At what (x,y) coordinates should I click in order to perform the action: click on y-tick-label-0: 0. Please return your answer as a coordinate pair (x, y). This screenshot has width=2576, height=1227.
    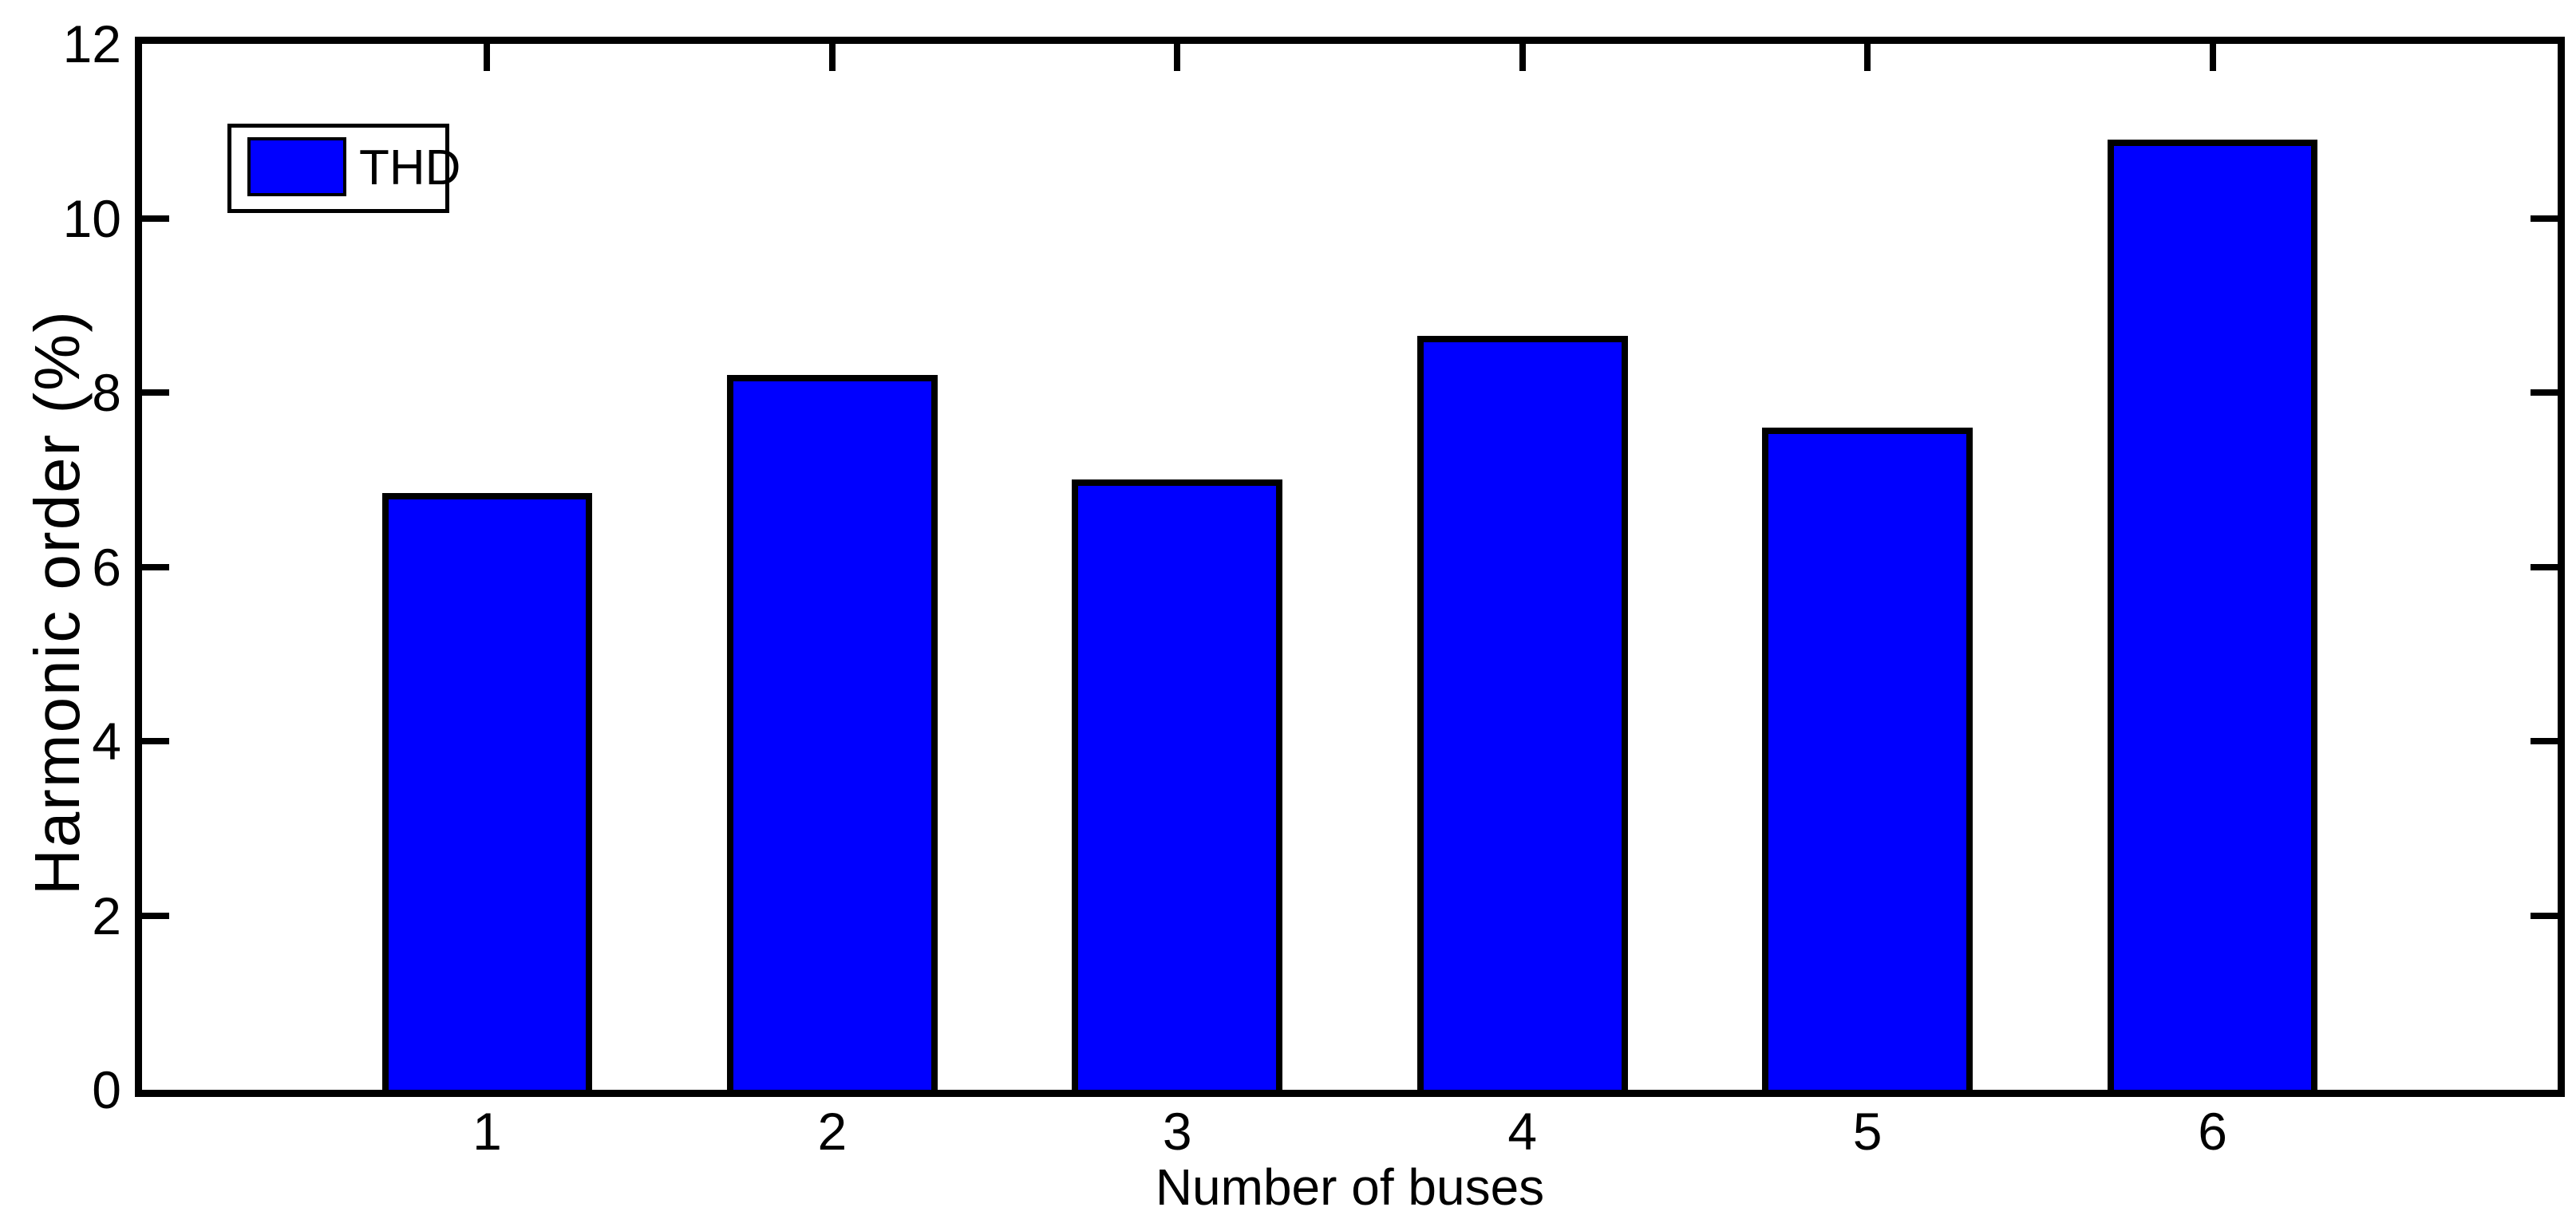
    Looking at the image, I should click on (106, 1089).